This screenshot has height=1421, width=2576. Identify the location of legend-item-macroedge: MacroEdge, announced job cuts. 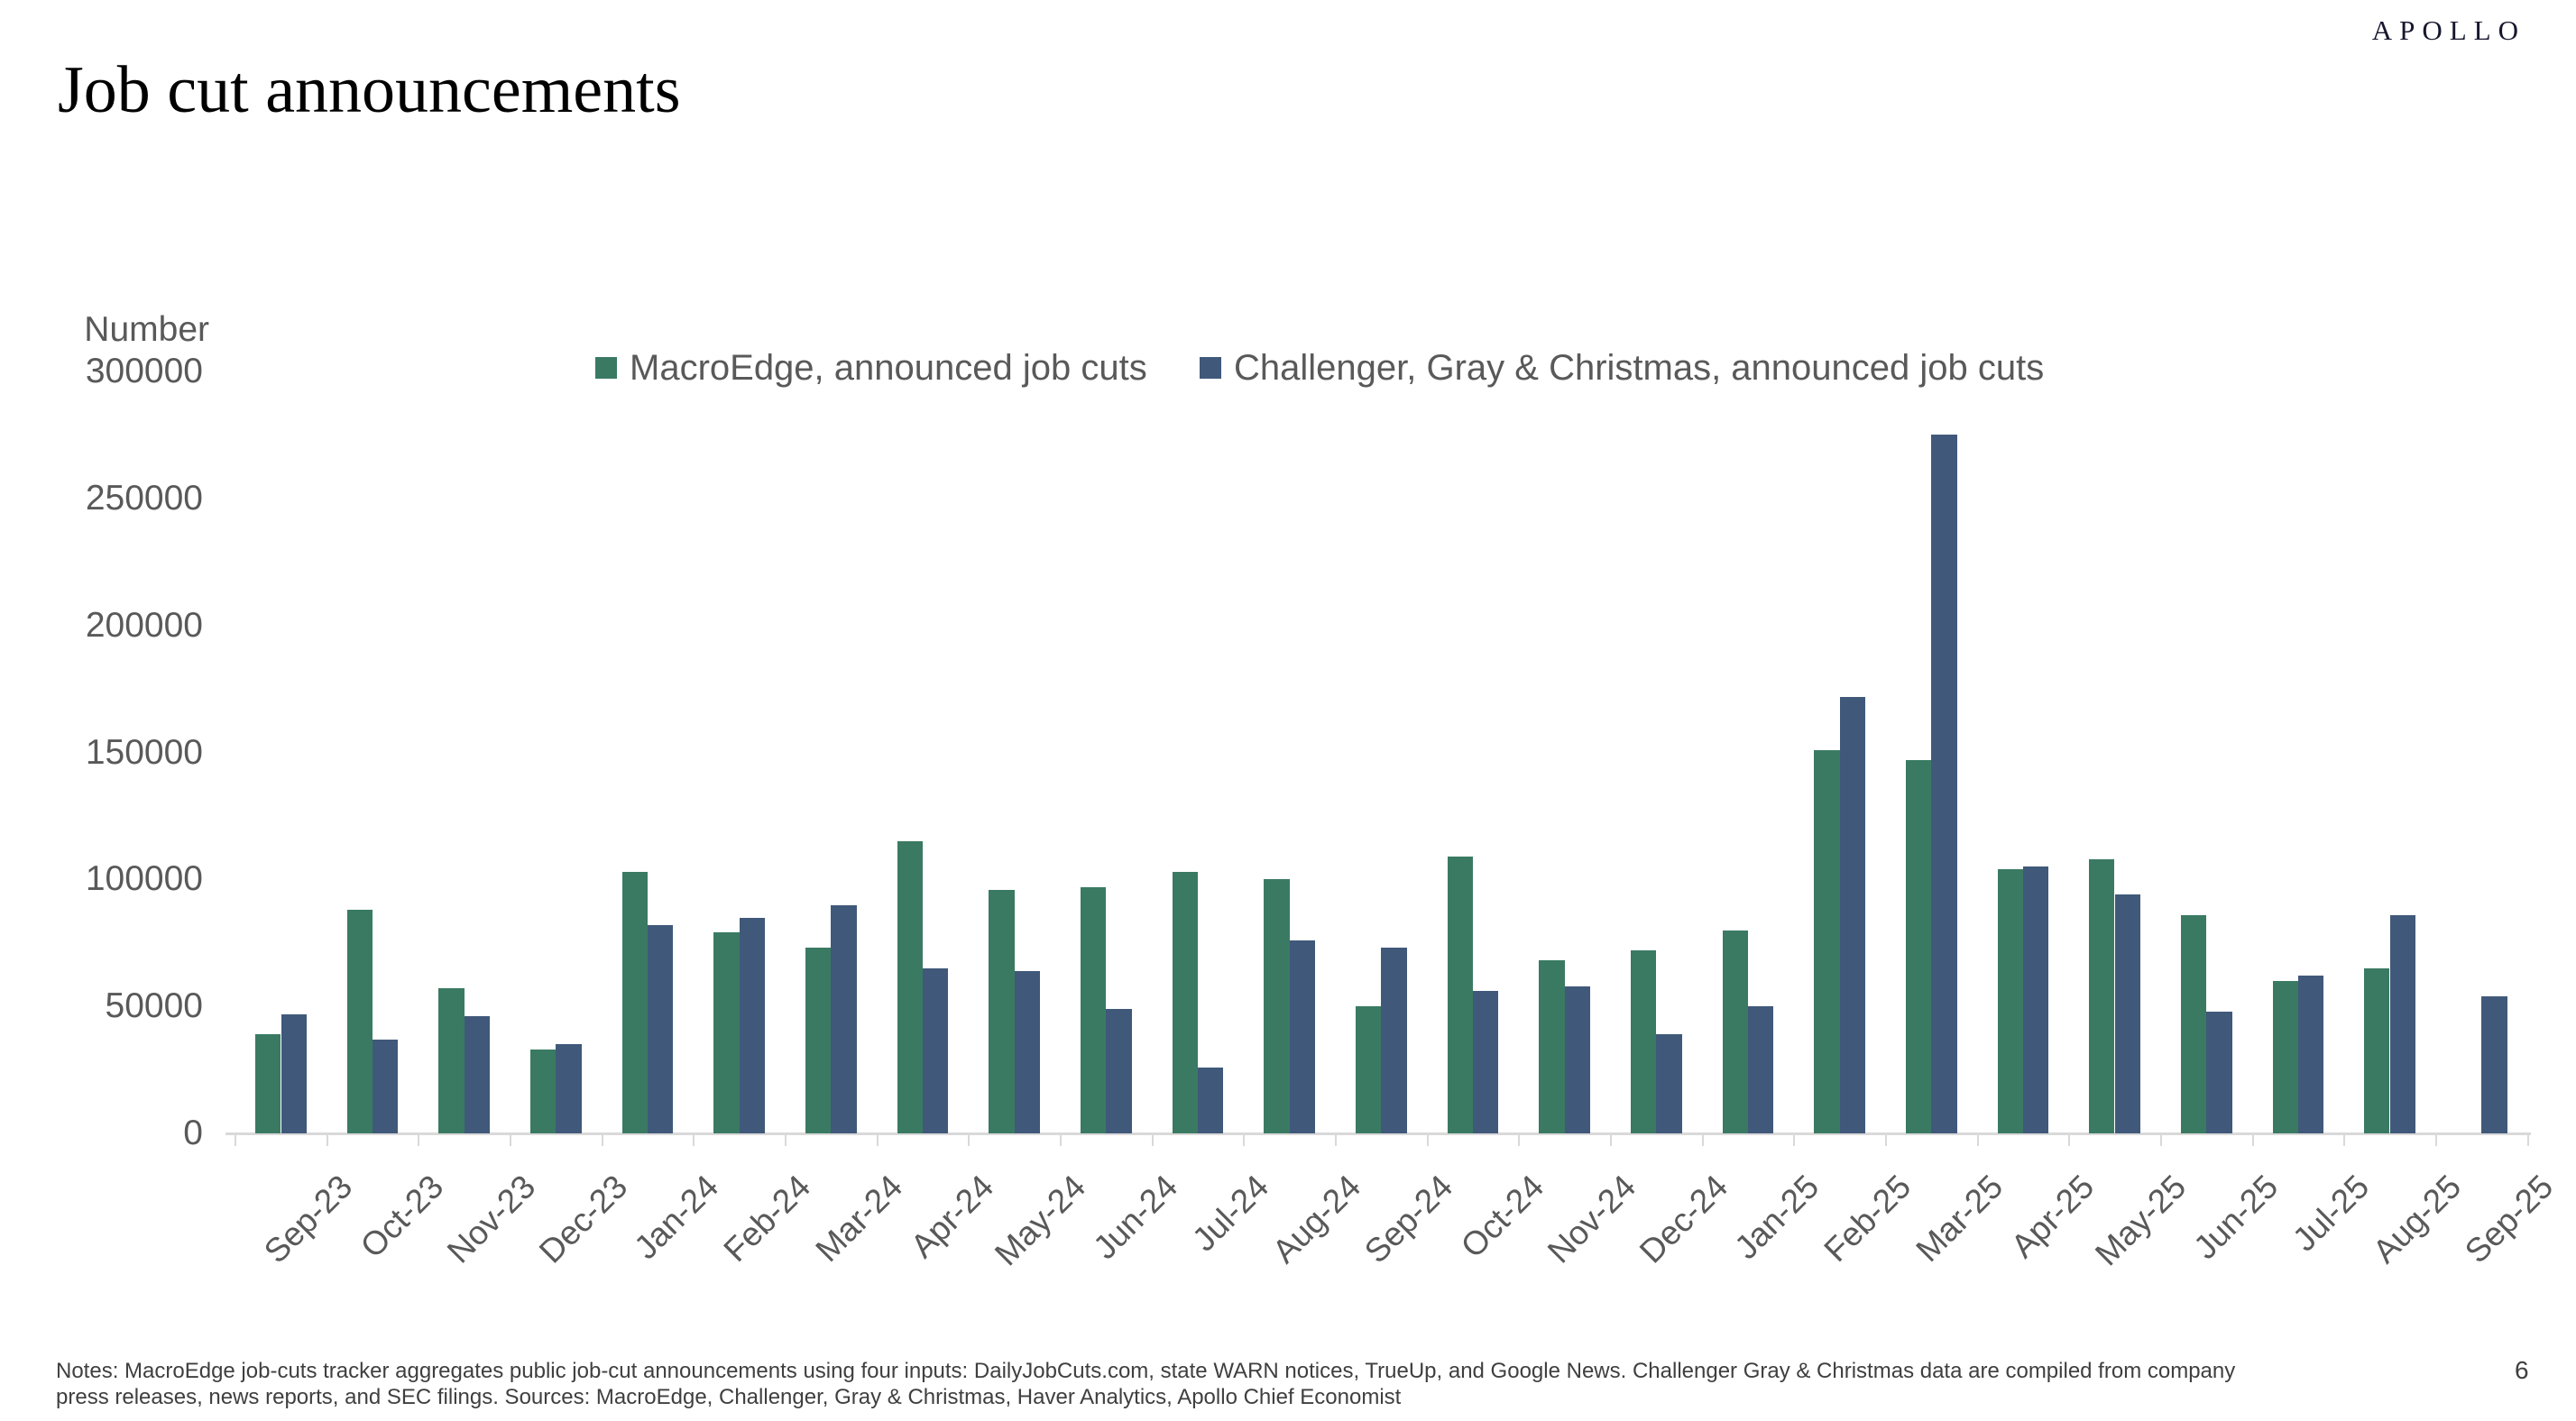
(871, 368).